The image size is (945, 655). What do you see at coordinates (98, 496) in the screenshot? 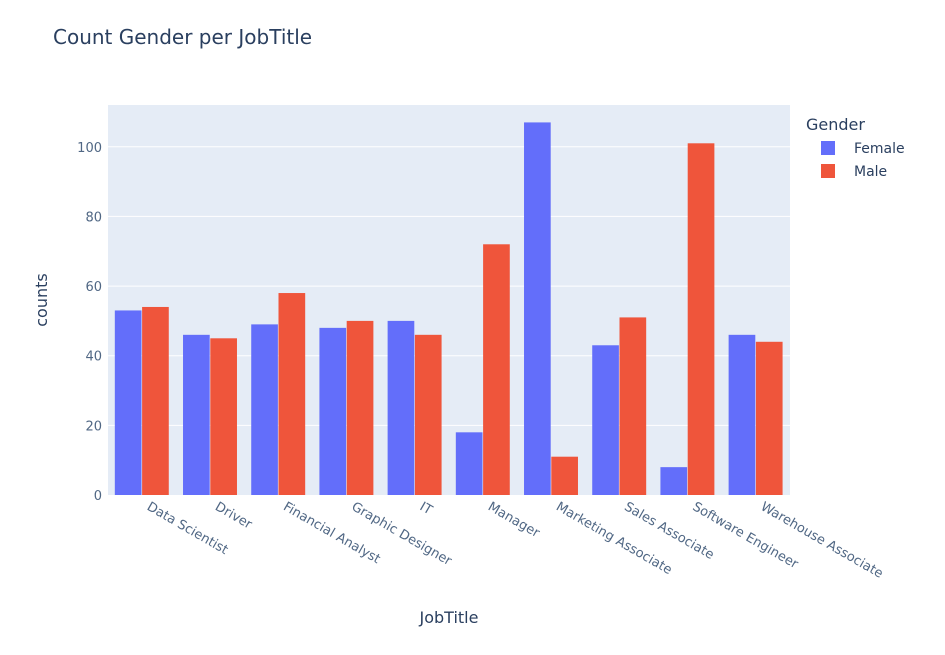
I see `y-tick-label: 0` at bounding box center [98, 496].